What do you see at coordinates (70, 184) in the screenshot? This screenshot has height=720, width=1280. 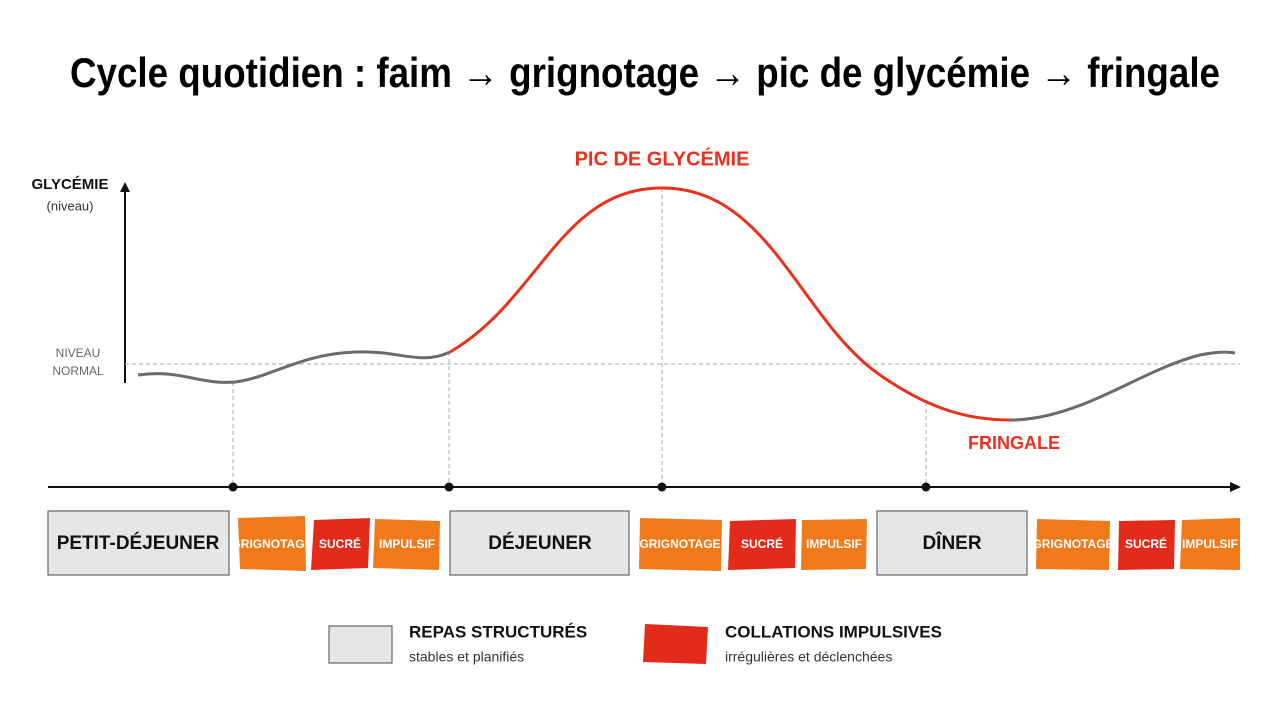 I see `y-axis-label: GLYCÉMIE` at bounding box center [70, 184].